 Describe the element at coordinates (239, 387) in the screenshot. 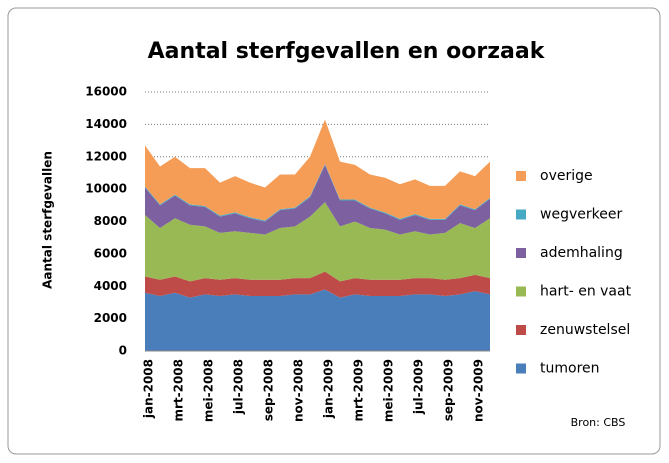

I see `x-tick-label: jul-2008` at that location.